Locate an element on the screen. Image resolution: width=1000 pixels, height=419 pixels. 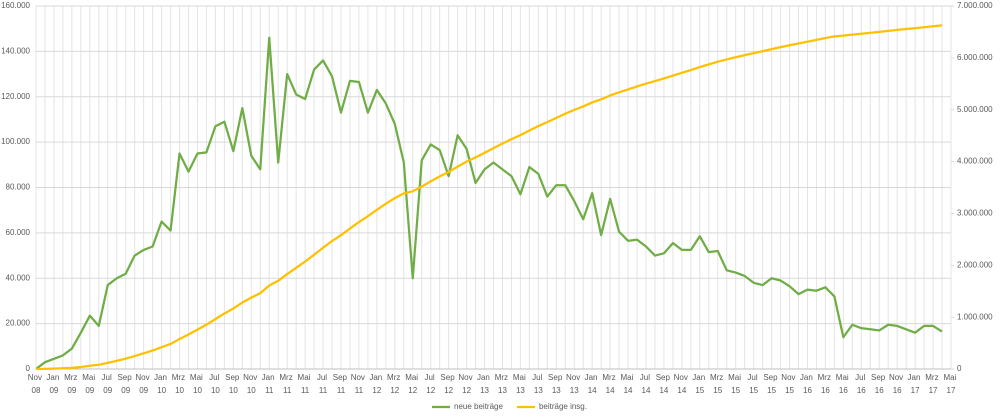
x-tick-label: Mai 09 is located at coordinates (89, 384).